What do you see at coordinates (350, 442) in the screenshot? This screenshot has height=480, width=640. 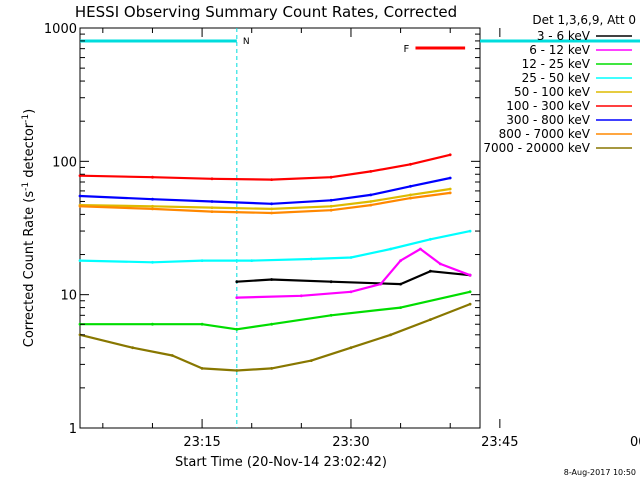 I see `x-tick-label: 23:30` at bounding box center [350, 442].